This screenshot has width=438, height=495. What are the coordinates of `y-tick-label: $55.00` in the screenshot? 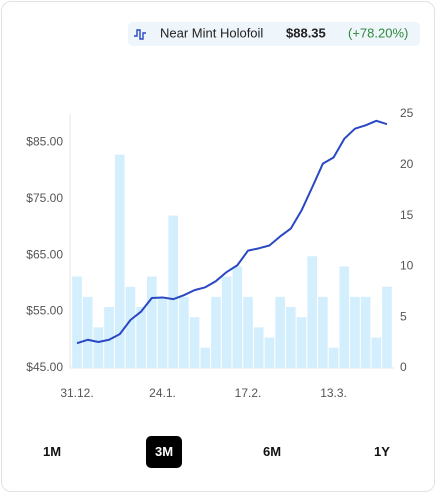 It's located at (44, 311).